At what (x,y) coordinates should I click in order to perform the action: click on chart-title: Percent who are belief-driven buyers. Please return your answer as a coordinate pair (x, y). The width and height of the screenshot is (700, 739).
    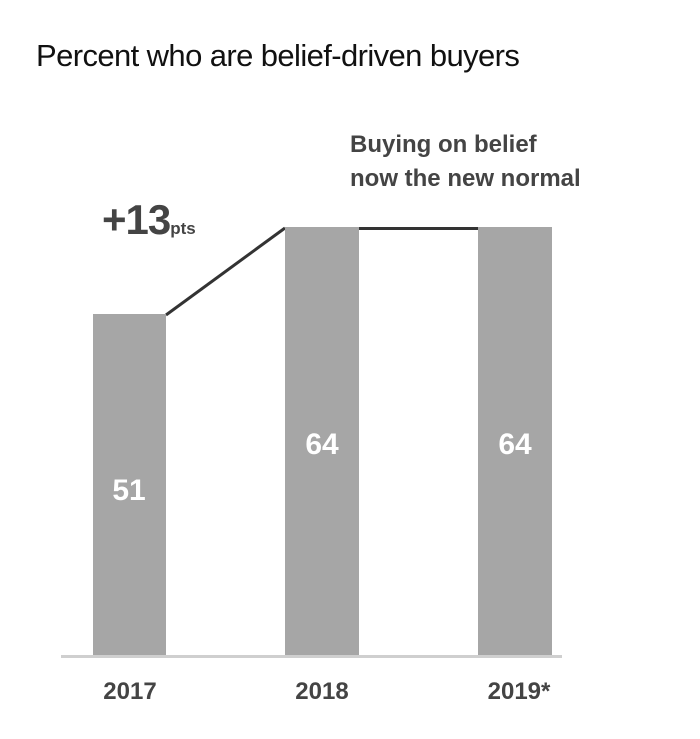
    Looking at the image, I should click on (278, 55).